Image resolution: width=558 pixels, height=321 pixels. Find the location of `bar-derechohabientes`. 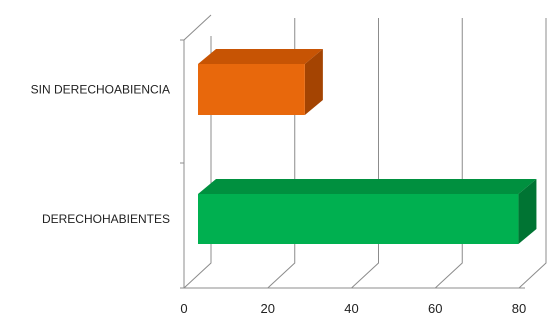

bar-derechohabientes is located at coordinates (367, 211).